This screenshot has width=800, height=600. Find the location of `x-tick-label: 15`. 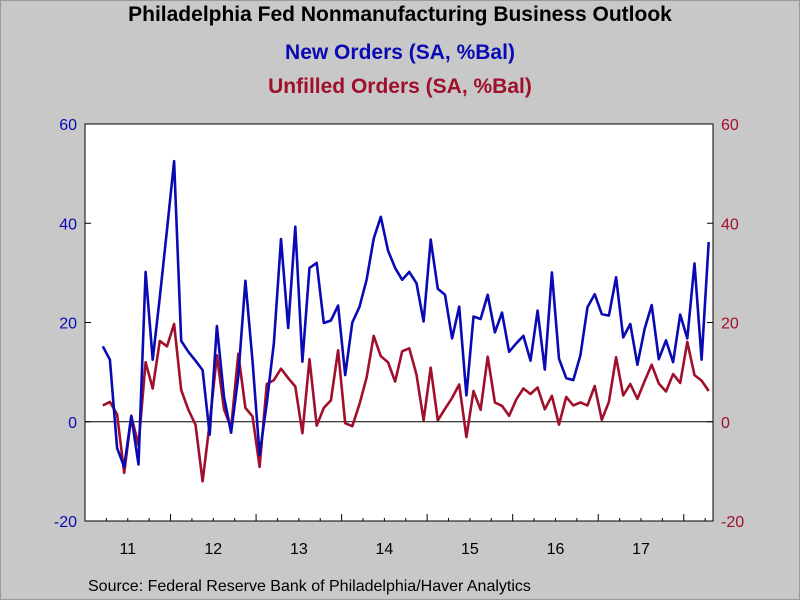

x-tick-label: 15 is located at coordinates (470, 549).